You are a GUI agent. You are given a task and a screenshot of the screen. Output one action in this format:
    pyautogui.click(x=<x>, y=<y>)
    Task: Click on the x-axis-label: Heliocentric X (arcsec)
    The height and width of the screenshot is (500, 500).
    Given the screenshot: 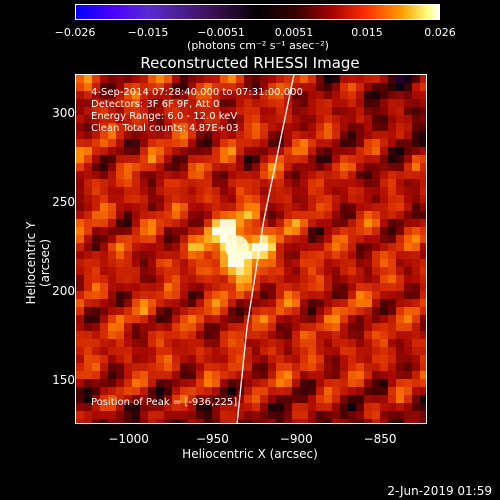 What is the action you would take?
    pyautogui.click(x=250, y=454)
    